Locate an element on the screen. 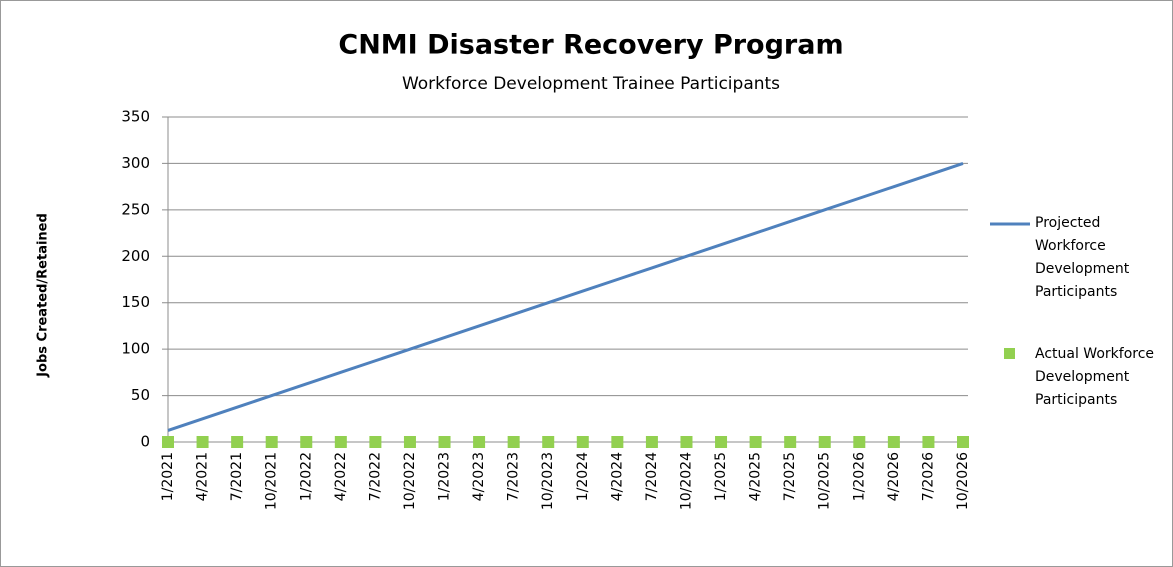 The height and width of the screenshot is (567, 1173). x-tick-label: 10/2021 is located at coordinates (272, 481).